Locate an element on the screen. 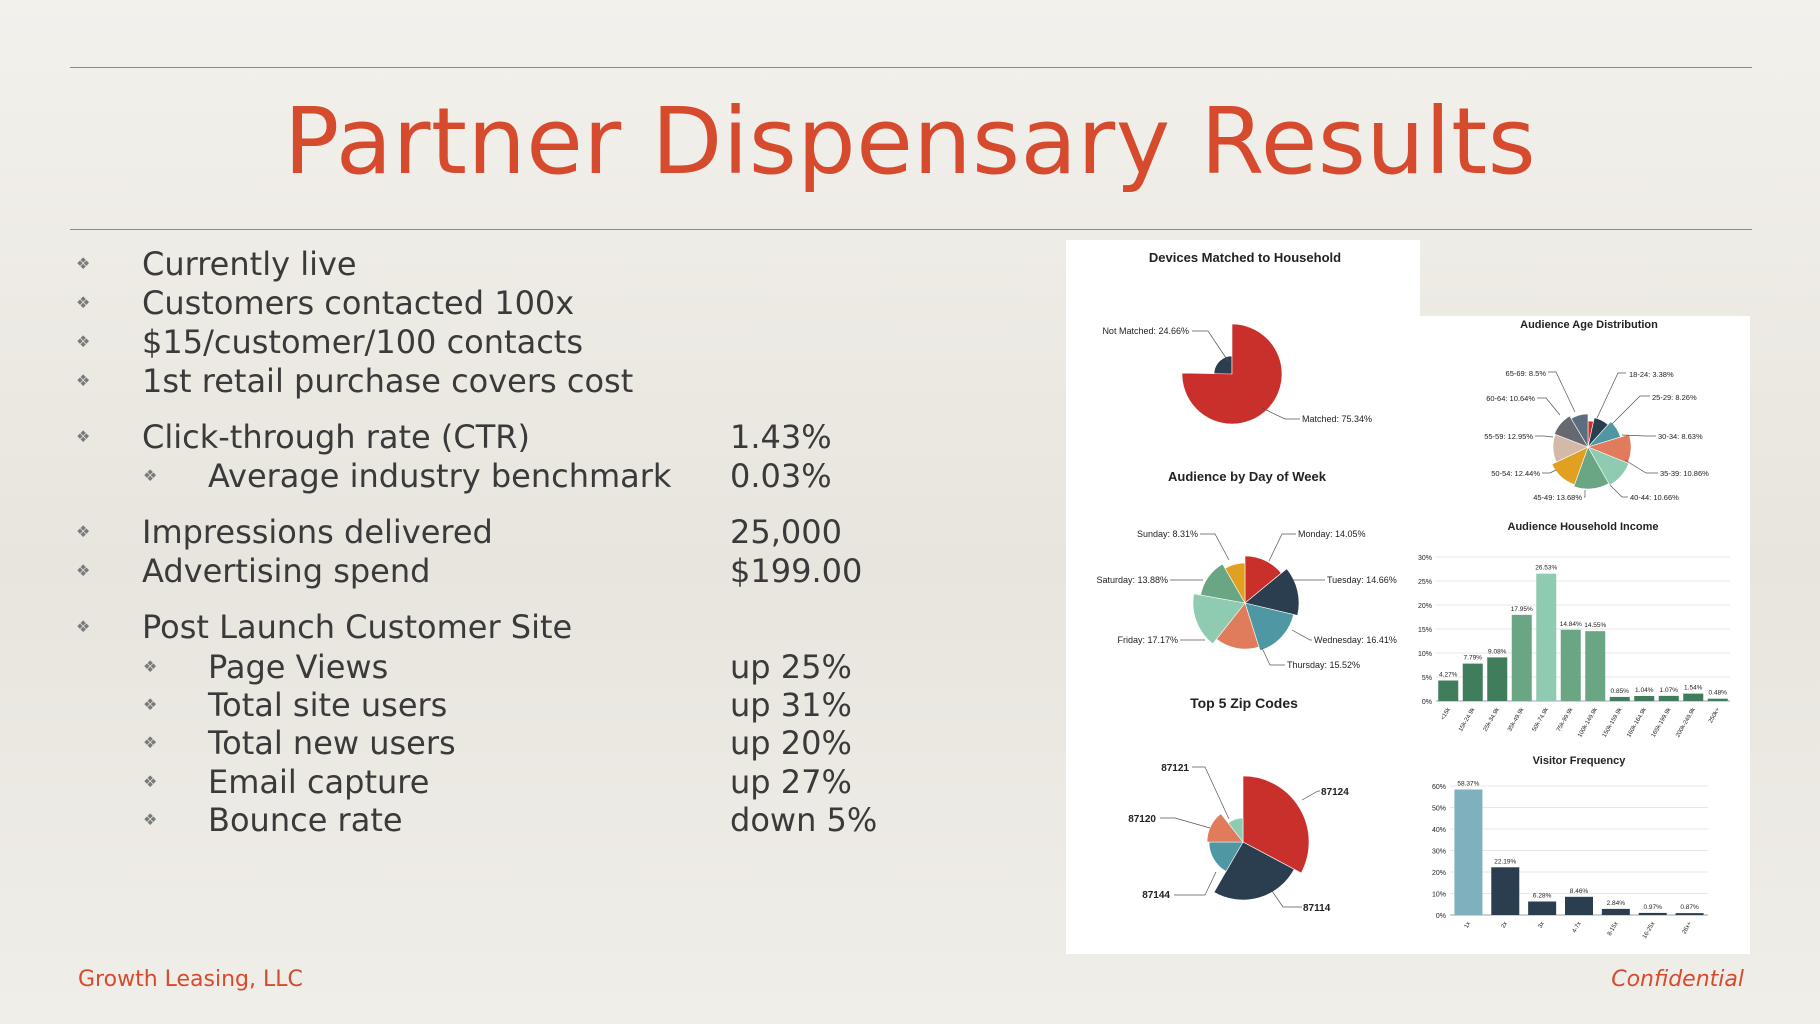 The height and width of the screenshot is (1024, 1820). bar-data-label: 1.54% is located at coordinates (1693, 688).